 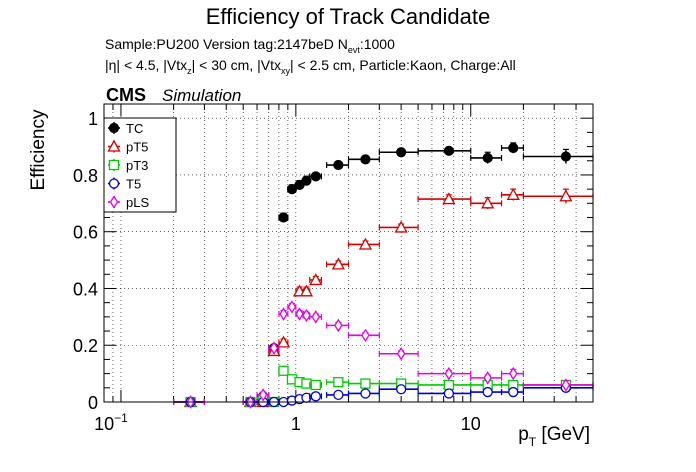 I want to click on series-pt3, so click(x=383, y=386).